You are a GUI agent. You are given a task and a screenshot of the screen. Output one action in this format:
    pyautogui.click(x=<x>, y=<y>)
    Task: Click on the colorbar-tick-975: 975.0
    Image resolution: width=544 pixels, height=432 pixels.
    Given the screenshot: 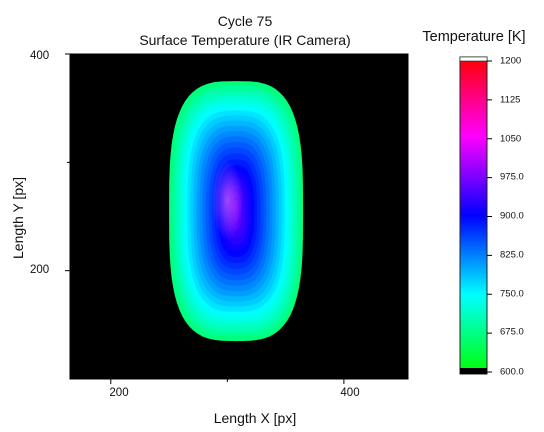 What is the action you would take?
    pyautogui.click(x=512, y=177)
    